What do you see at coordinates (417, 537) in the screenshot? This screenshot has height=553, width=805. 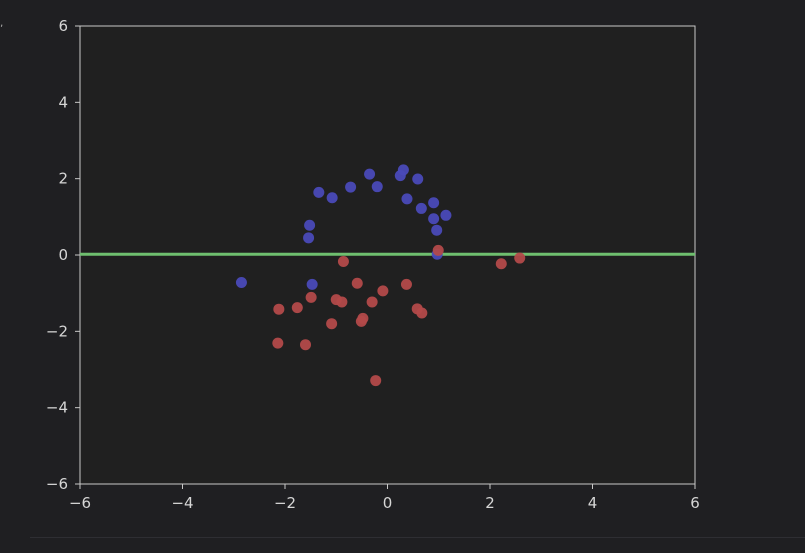 I see `bottom-divider` at bounding box center [417, 537].